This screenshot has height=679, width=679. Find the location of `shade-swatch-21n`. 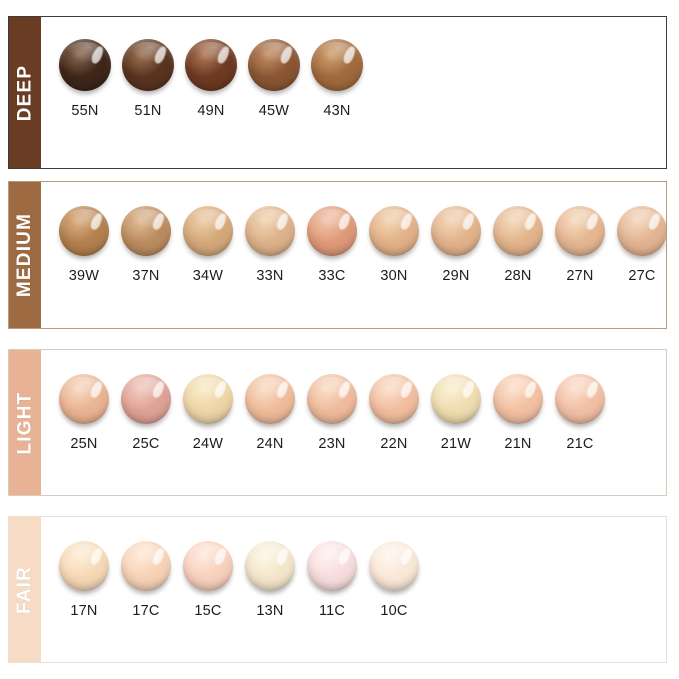

shade-swatch-21n is located at coordinates (518, 399).